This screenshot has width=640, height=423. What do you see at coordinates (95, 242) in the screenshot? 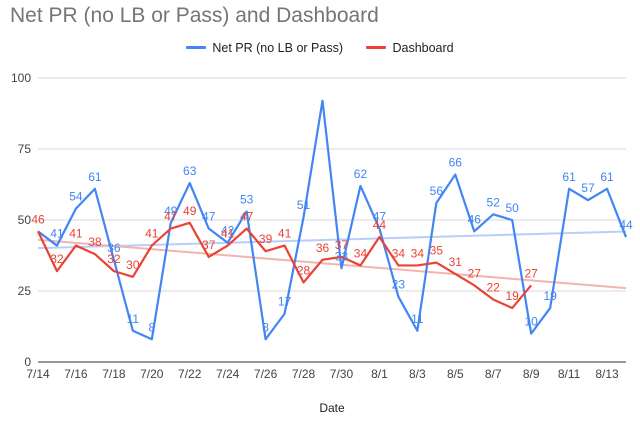
I see `data-label: 38` at bounding box center [95, 242].